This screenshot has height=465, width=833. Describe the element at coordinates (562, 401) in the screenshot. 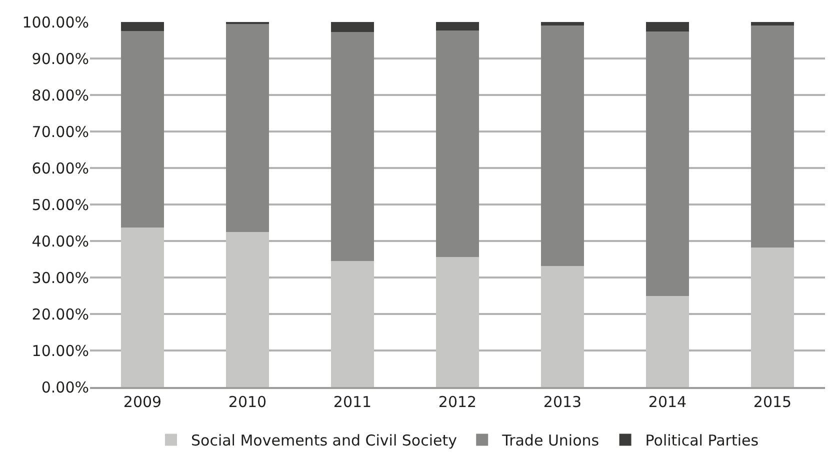

I see `x-tick-label: 2013` at that location.